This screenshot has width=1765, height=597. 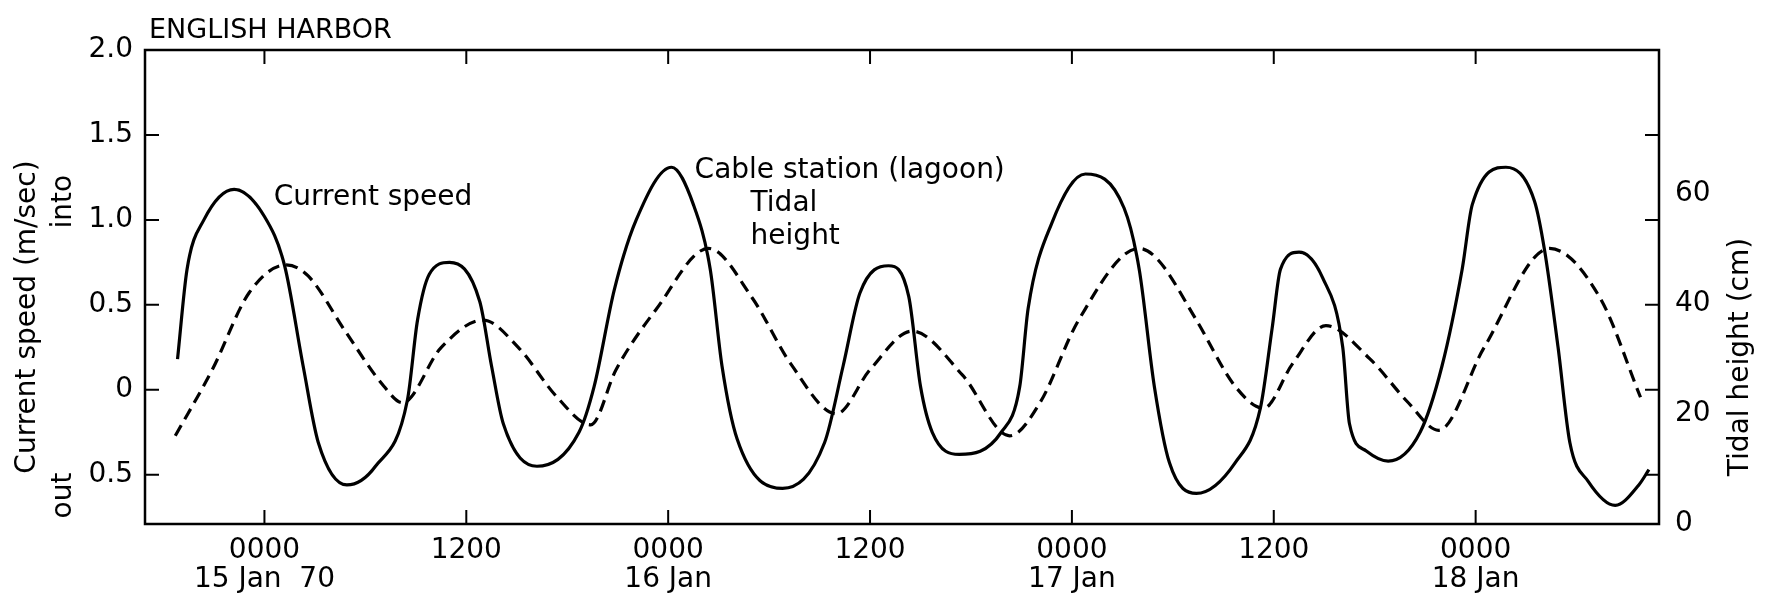 What do you see at coordinates (62, 495) in the screenshot?
I see `text: out` at bounding box center [62, 495].